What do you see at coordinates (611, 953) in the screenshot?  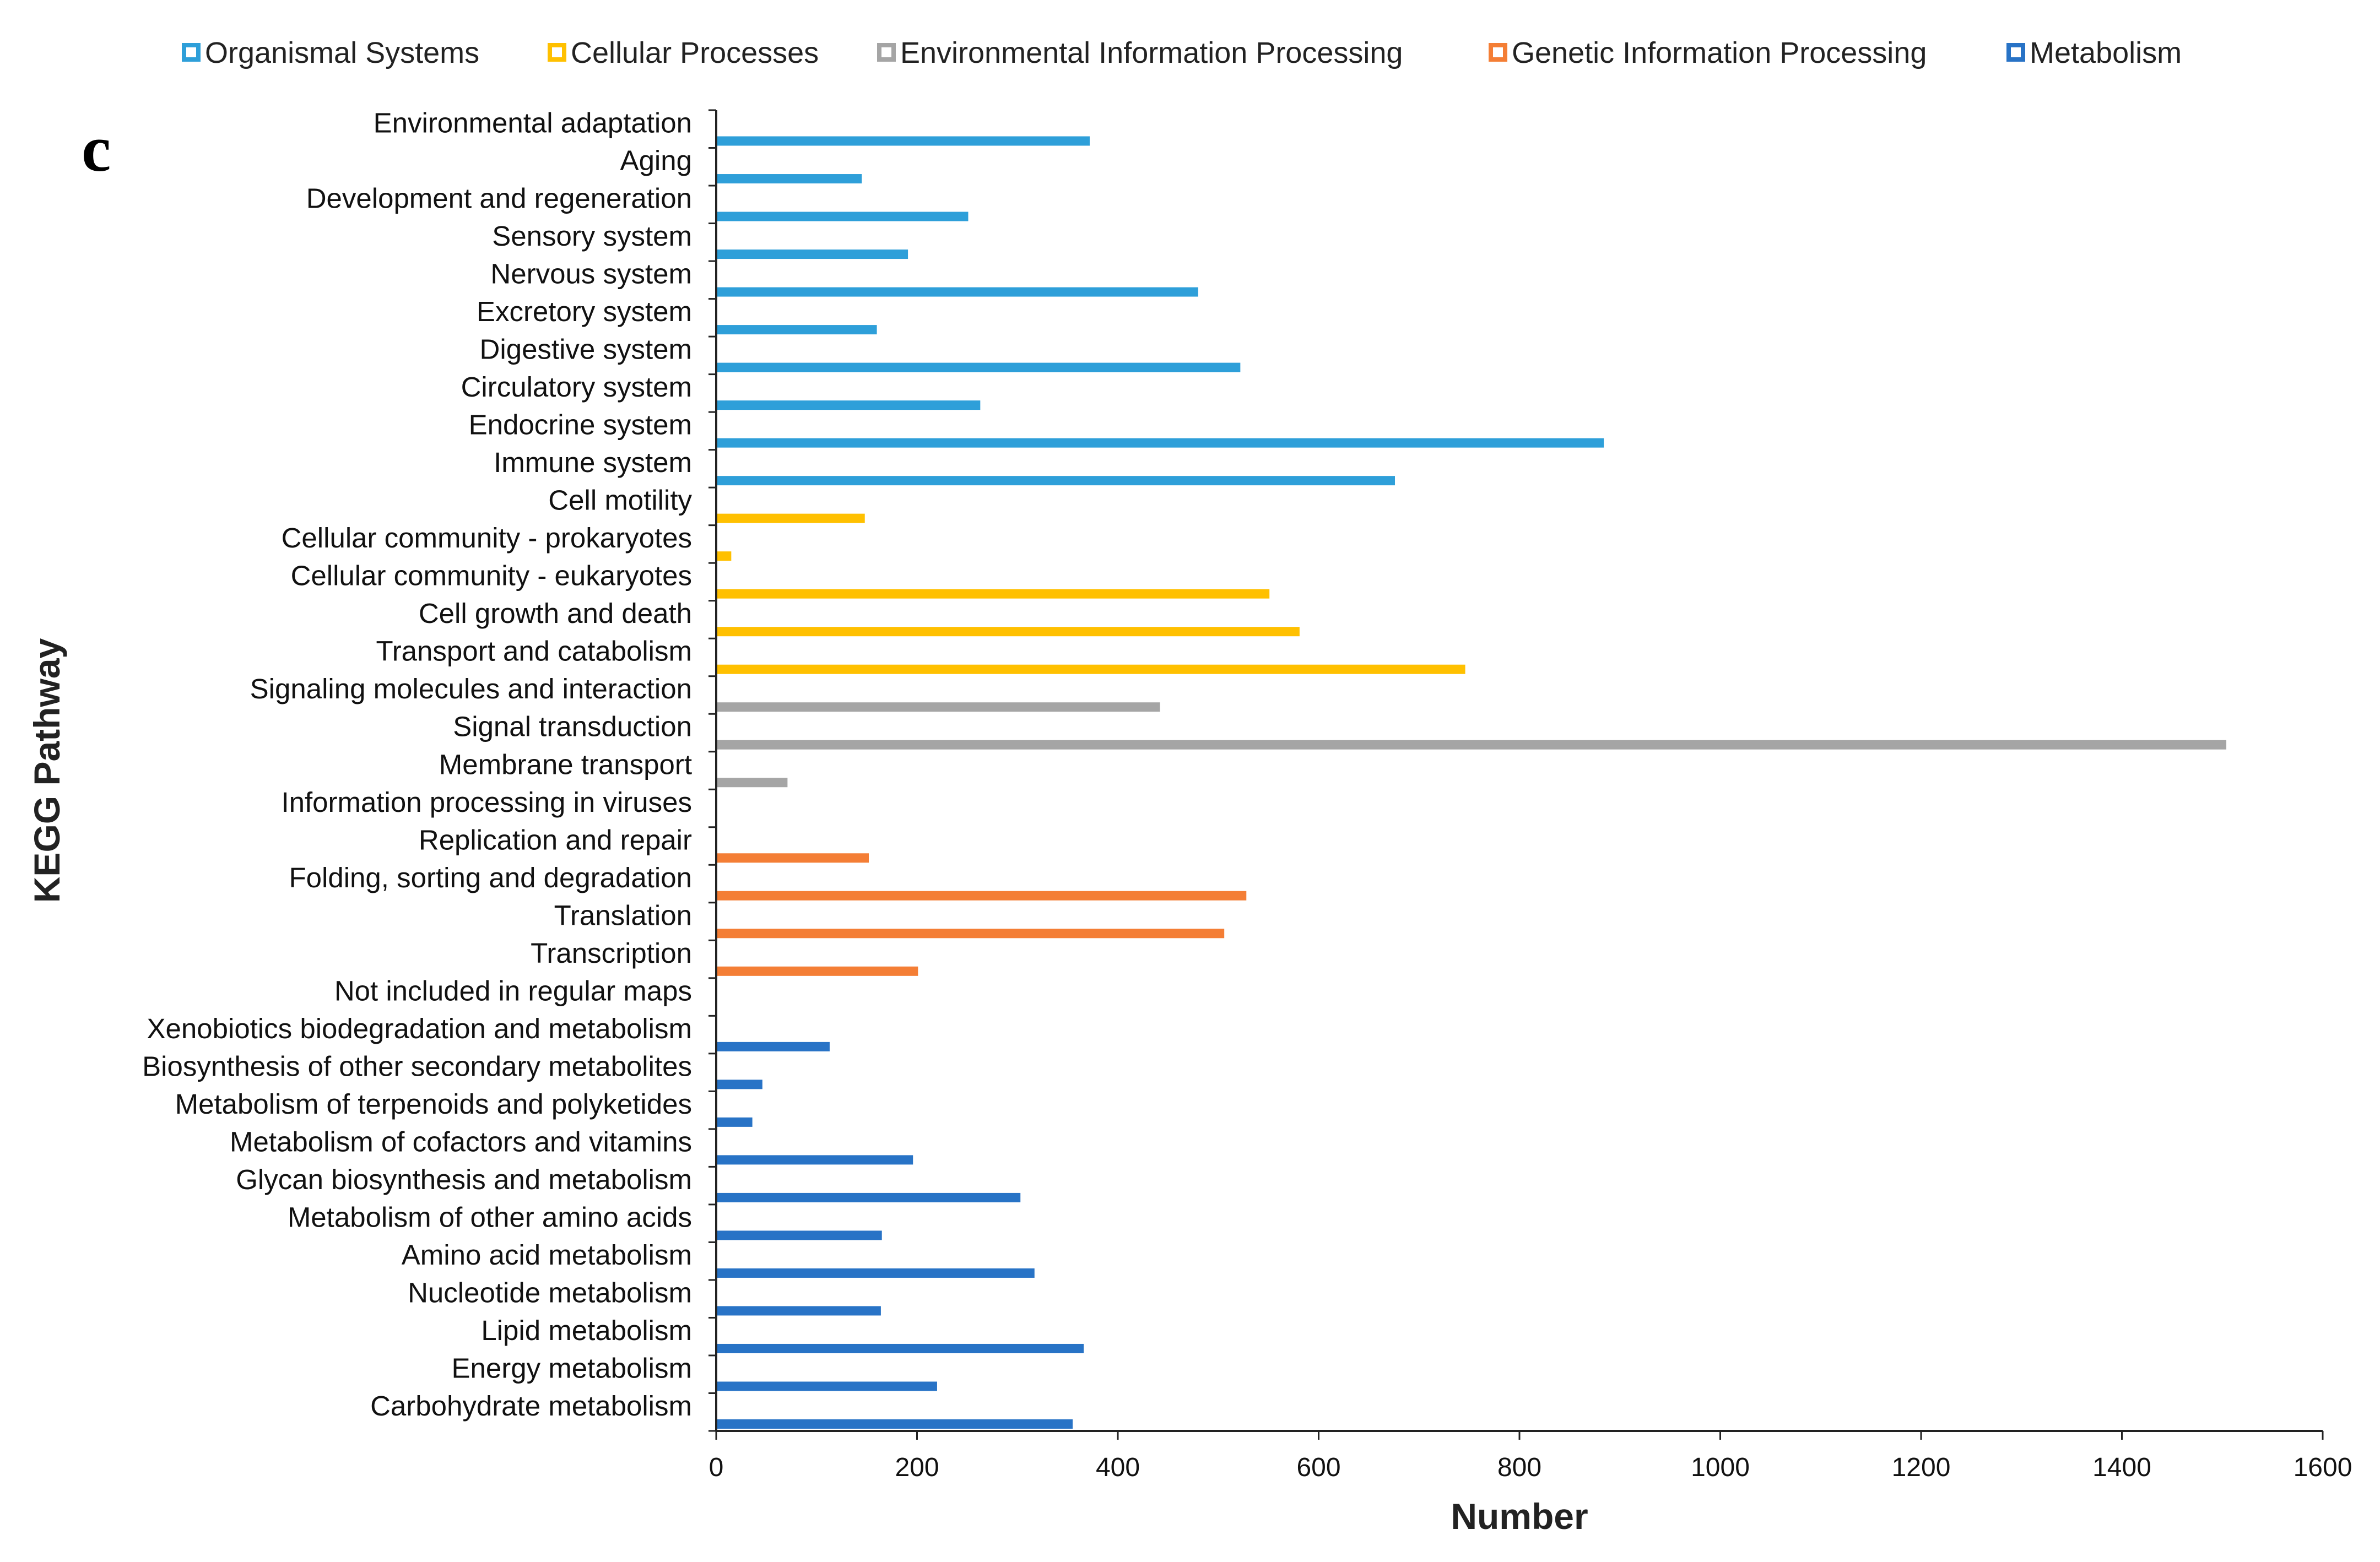 I see `category-label: Transcription` at bounding box center [611, 953].